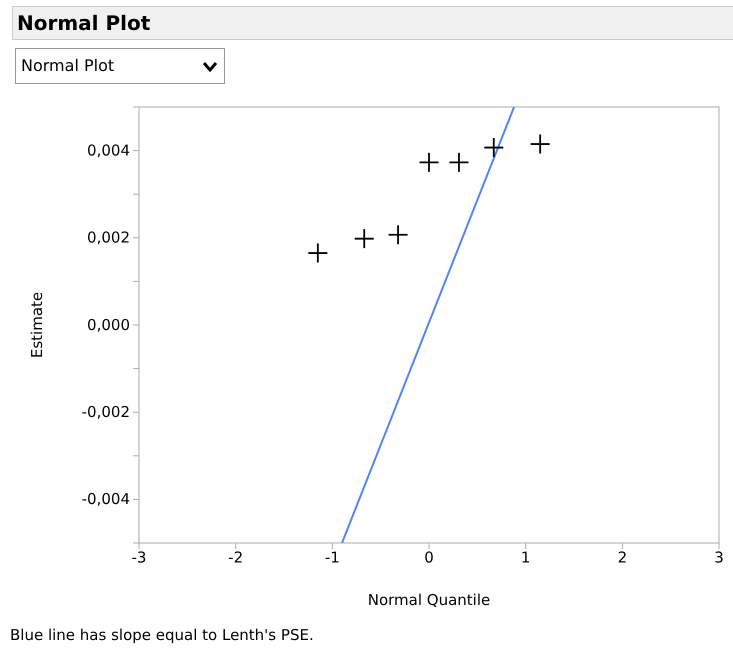 The image size is (733, 658). What do you see at coordinates (162, 635) in the screenshot?
I see `text: Blue line has slope equal to Lenth's PSE.` at bounding box center [162, 635].